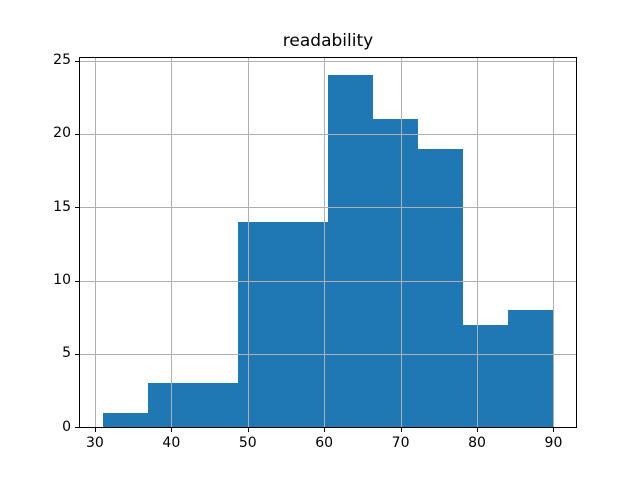 The width and height of the screenshot is (640, 480). Describe the element at coordinates (62, 60) in the screenshot. I see `y-tick-label-25: 25` at that location.